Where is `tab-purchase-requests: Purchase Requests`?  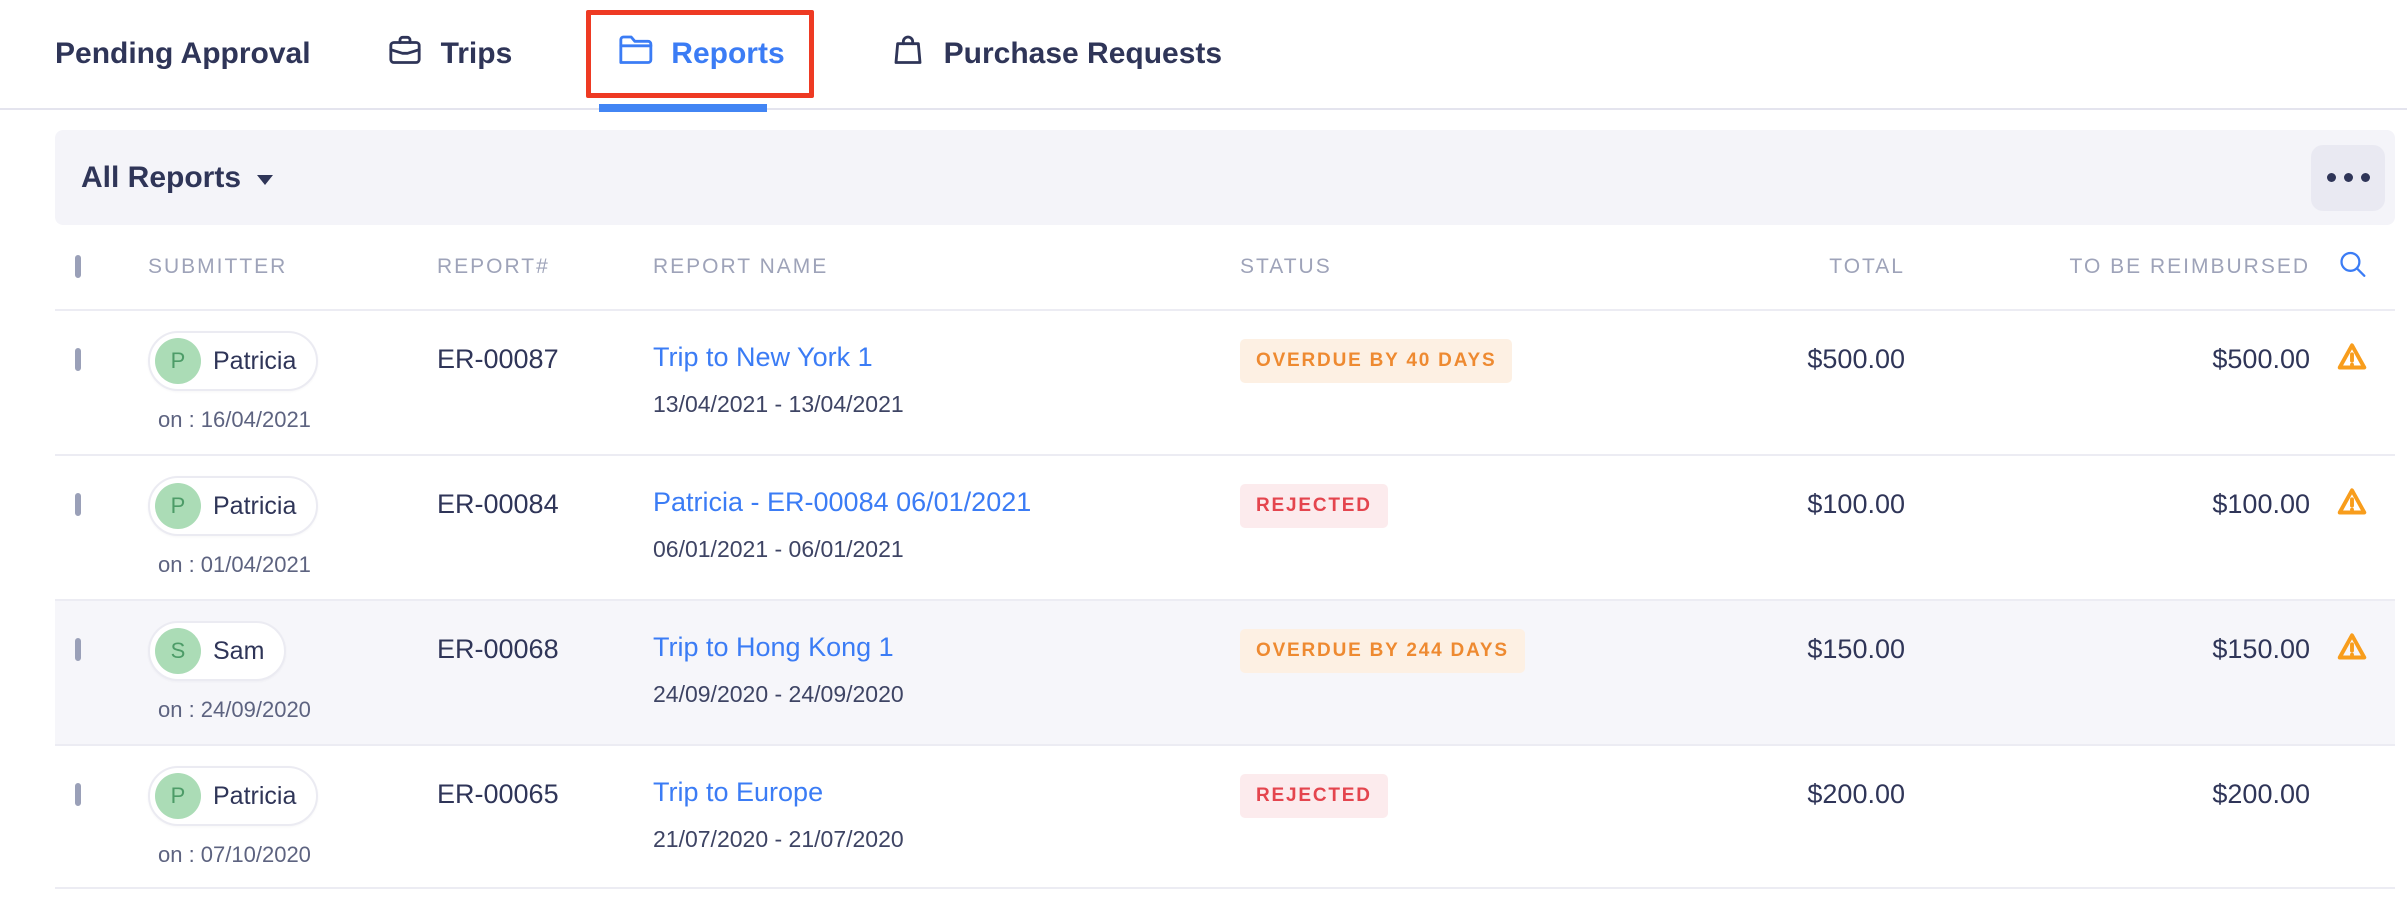
tab-purchase-requests: Purchase Requests is located at coordinates (1055, 54).